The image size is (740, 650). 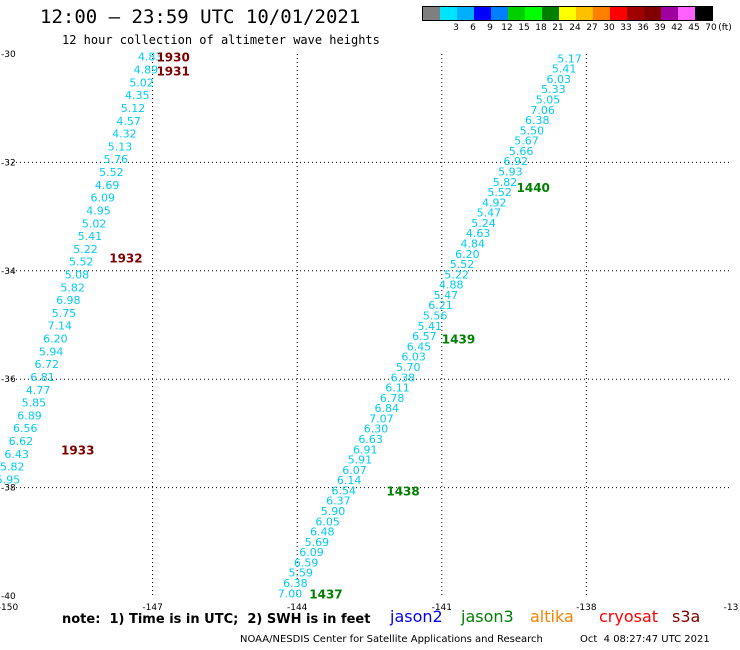 I want to click on y-tick-label: -30, so click(x=8, y=55).